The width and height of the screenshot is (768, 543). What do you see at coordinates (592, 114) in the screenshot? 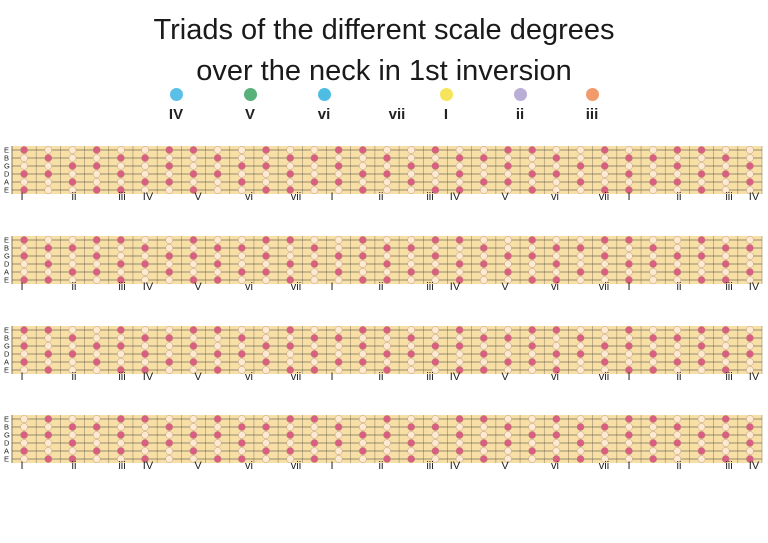
I see `legend-label-iii: iii` at bounding box center [592, 114].